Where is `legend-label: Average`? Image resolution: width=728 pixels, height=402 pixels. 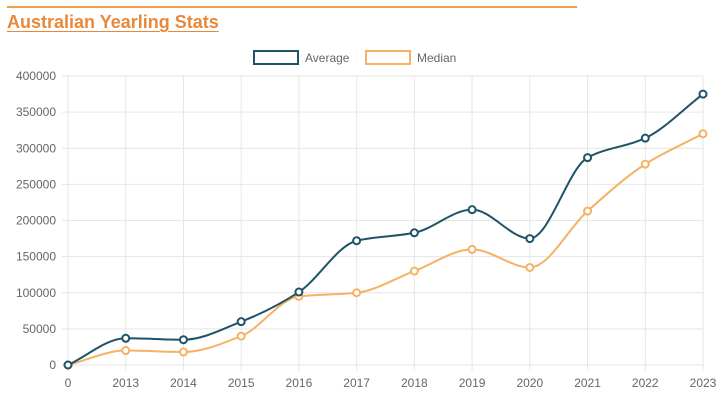 legend-label: Average is located at coordinates (327, 58).